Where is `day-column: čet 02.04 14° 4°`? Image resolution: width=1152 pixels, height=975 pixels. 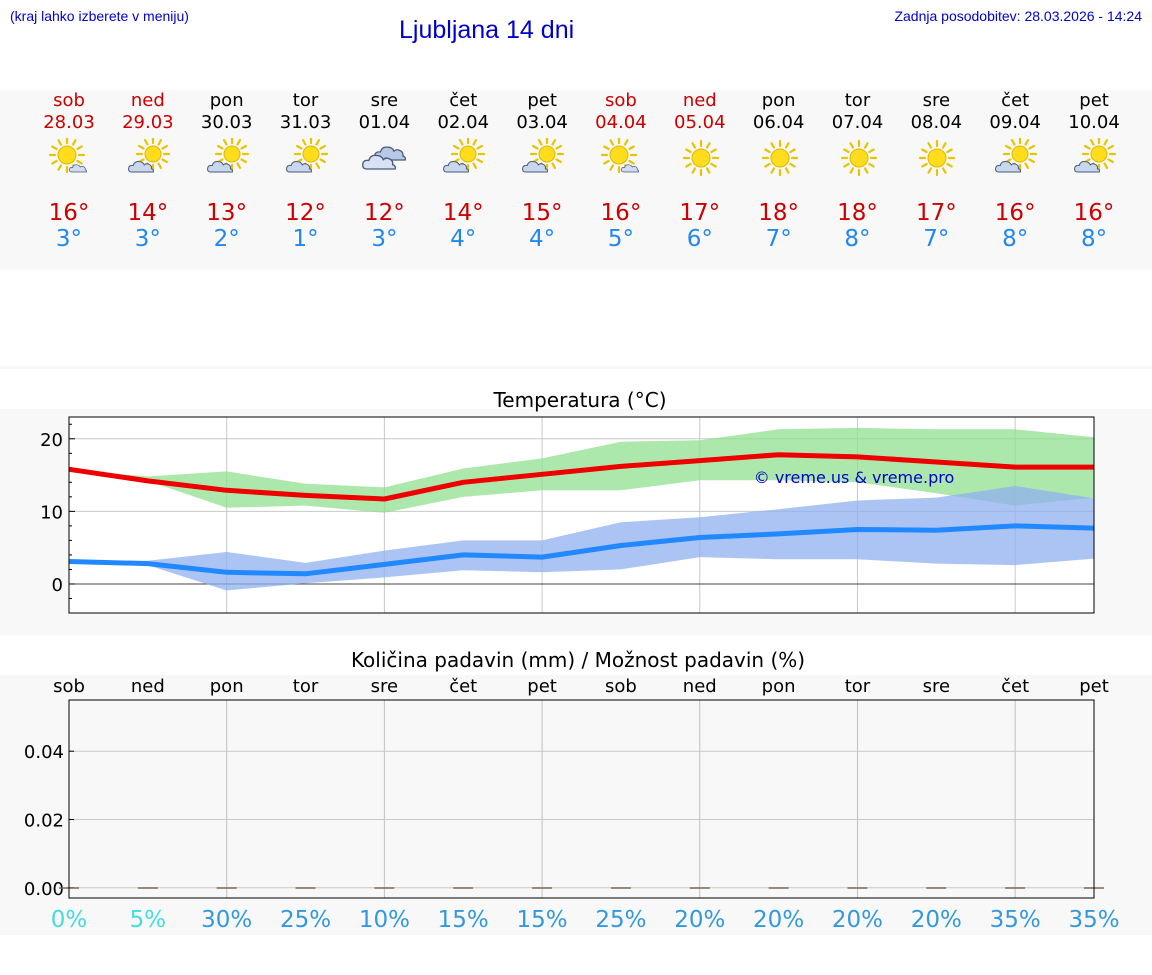
day-column: čet 02.04 14° 4° is located at coordinates (463, 177).